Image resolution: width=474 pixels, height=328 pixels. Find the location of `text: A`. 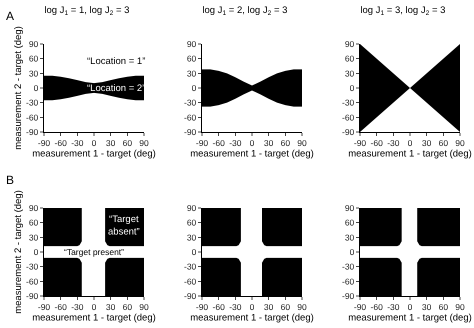

text: A is located at coordinates (10, 16).